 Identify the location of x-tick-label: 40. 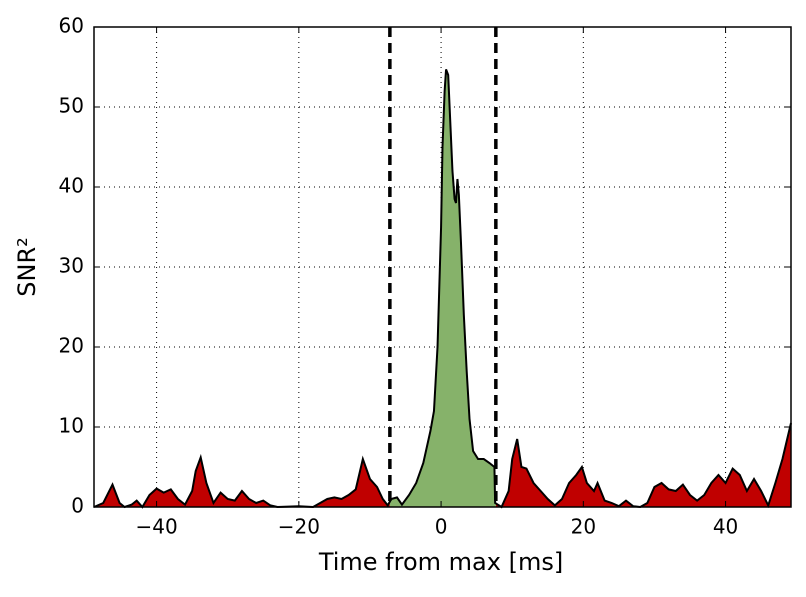
(725, 527).